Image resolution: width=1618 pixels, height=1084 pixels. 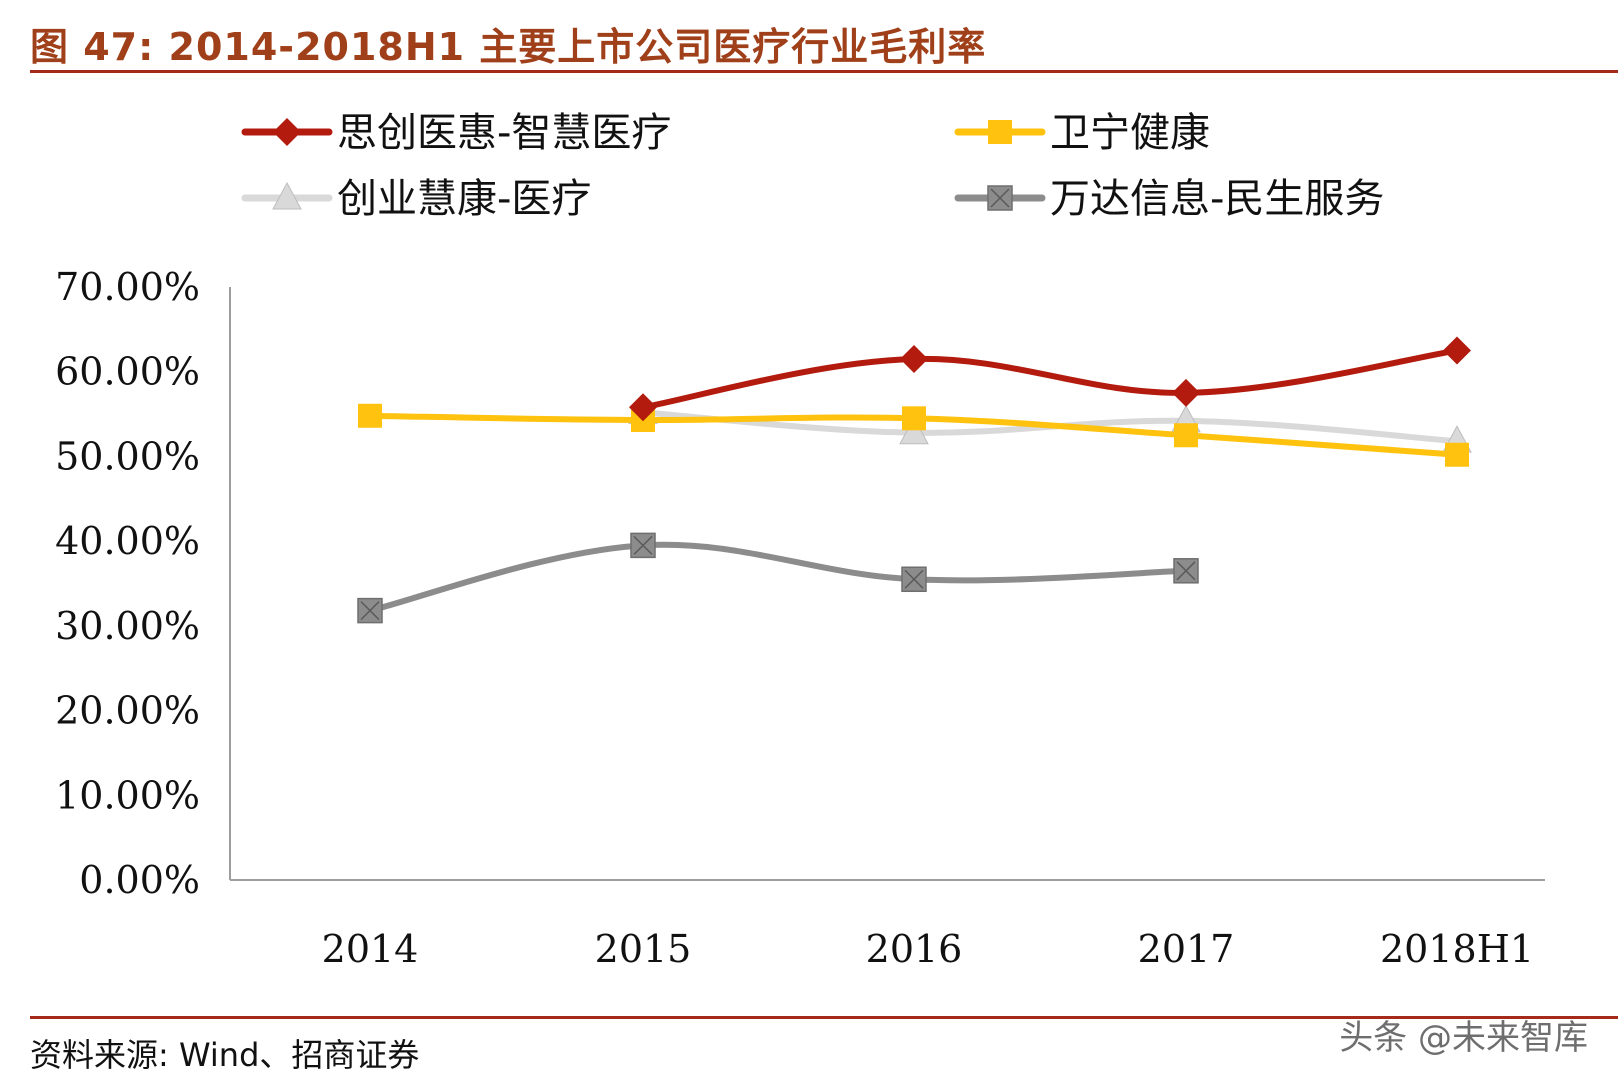 I want to click on y-tick-label: 60.00%, so click(x=127, y=372).